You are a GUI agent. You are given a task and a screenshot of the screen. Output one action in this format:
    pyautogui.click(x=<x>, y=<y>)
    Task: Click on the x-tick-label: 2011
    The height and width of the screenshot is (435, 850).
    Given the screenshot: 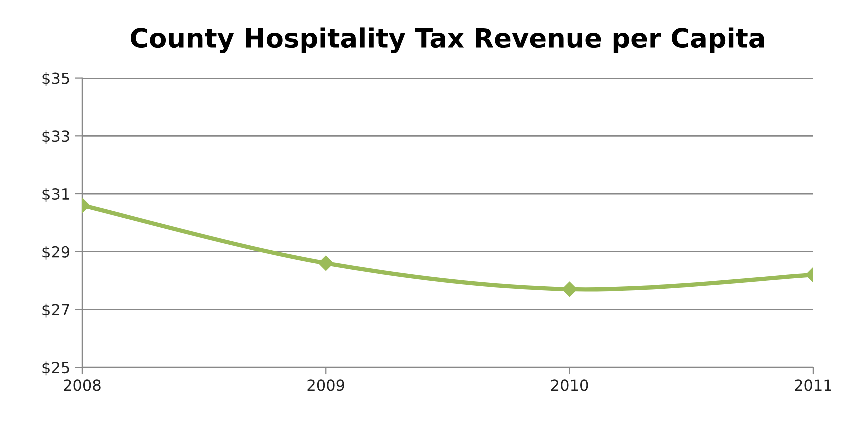 What is the action you would take?
    pyautogui.click(x=813, y=386)
    